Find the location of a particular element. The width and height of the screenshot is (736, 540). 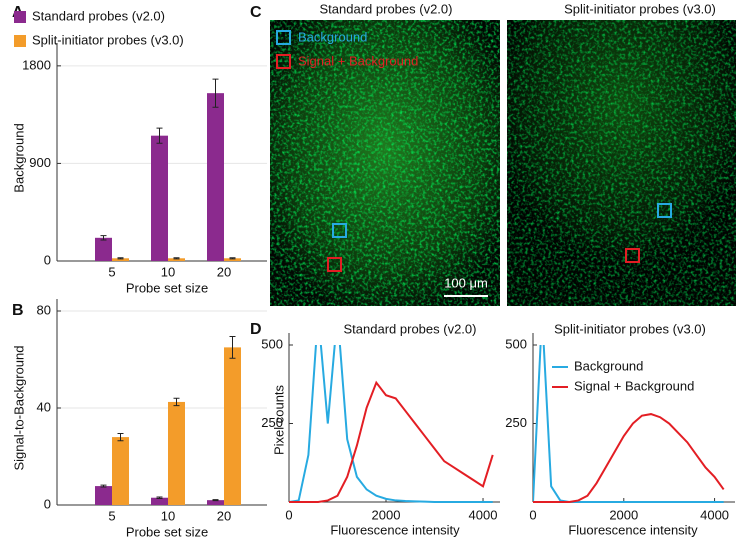

panel-letter: B is located at coordinates (18, 310).